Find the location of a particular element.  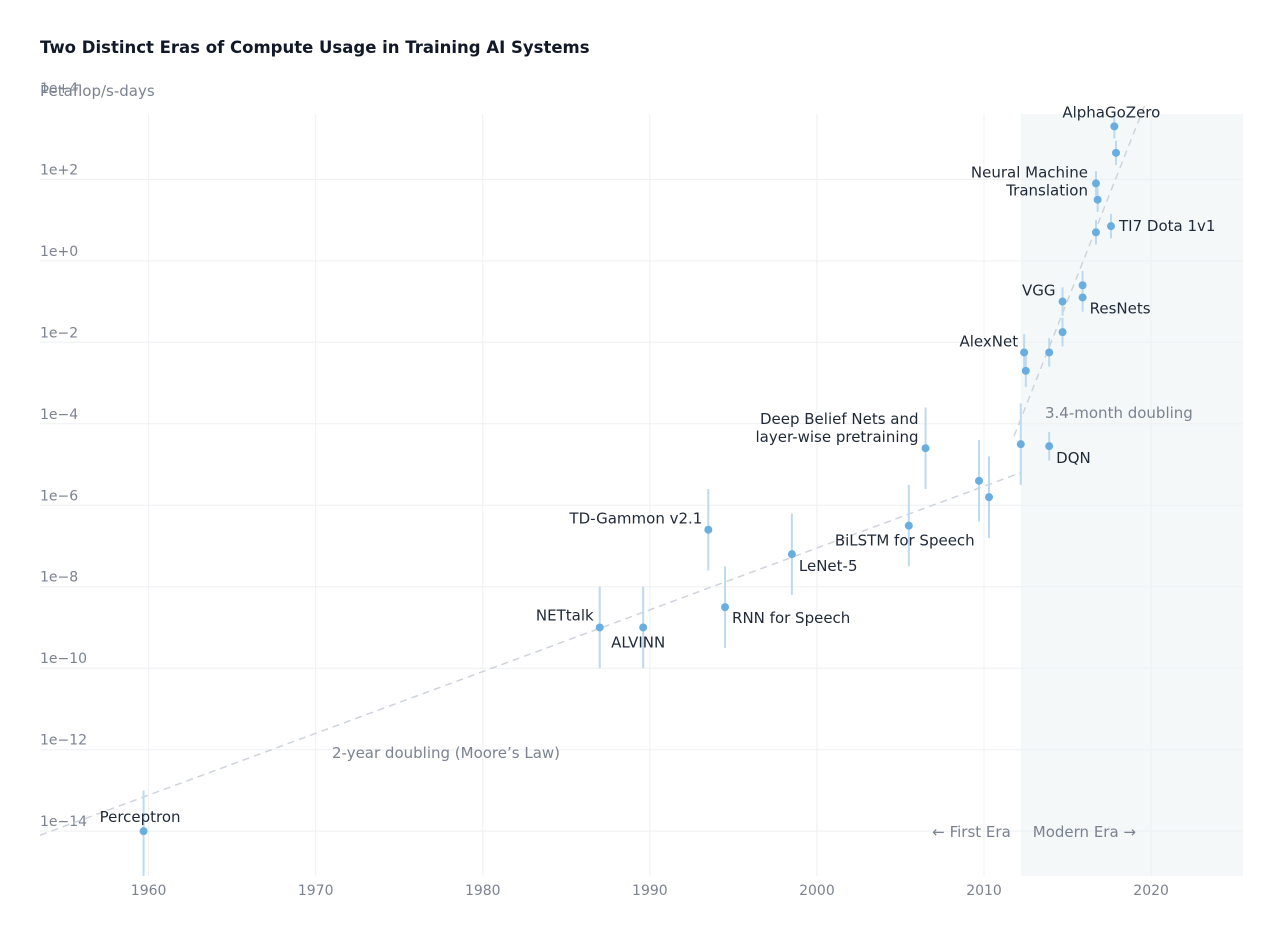

point-label: Neural Machine Translation is located at coordinates (1029, 181).